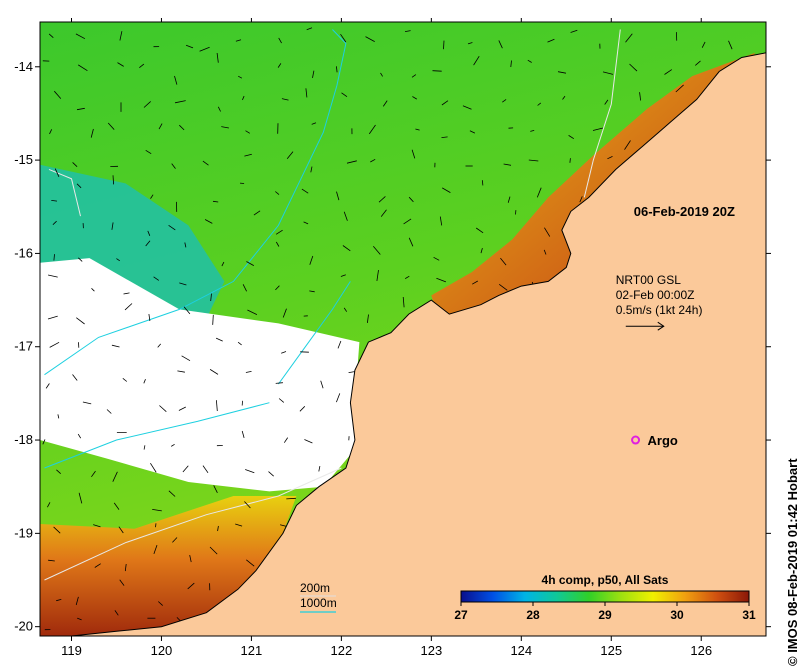 The height and width of the screenshot is (672, 809). Describe the element at coordinates (23, 439) in the screenshot. I see `y-tick-label: -18` at that location.